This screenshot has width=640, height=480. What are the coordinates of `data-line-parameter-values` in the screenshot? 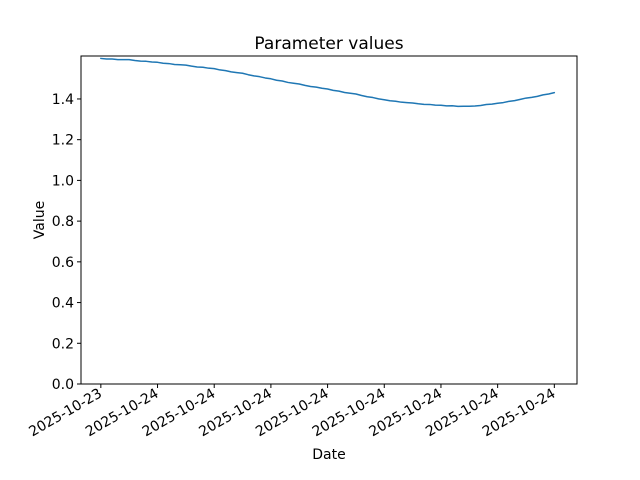 It's located at (328, 82).